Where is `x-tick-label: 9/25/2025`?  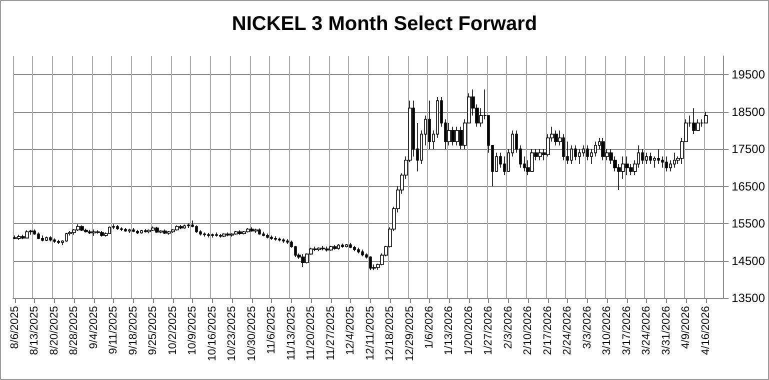
x-tick-label: 9/25/2025 is located at coordinates (153, 330).